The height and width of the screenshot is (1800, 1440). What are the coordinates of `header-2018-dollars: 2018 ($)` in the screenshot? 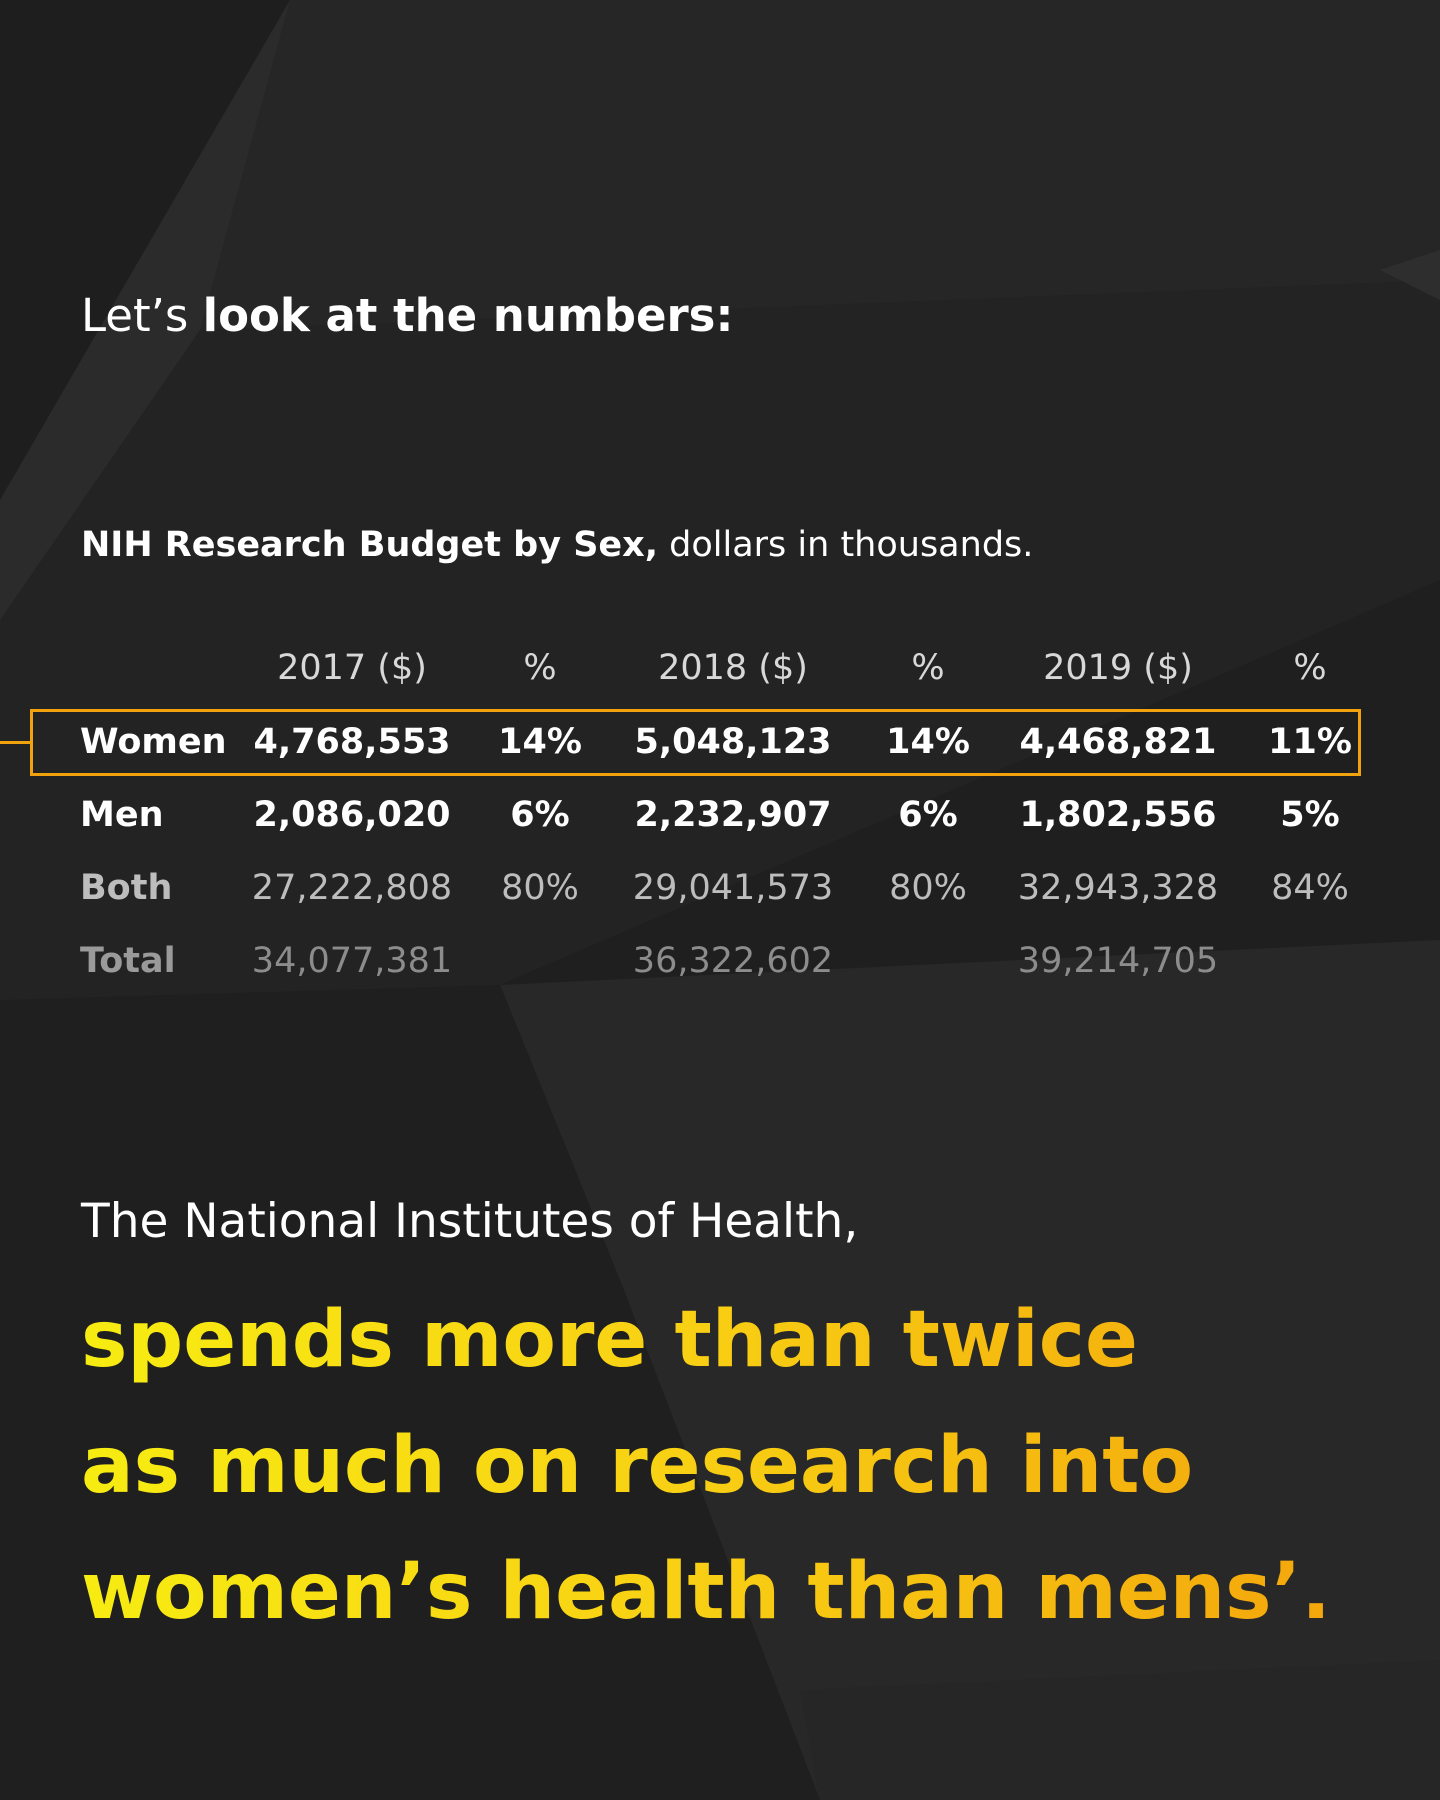 It's located at (733, 668).